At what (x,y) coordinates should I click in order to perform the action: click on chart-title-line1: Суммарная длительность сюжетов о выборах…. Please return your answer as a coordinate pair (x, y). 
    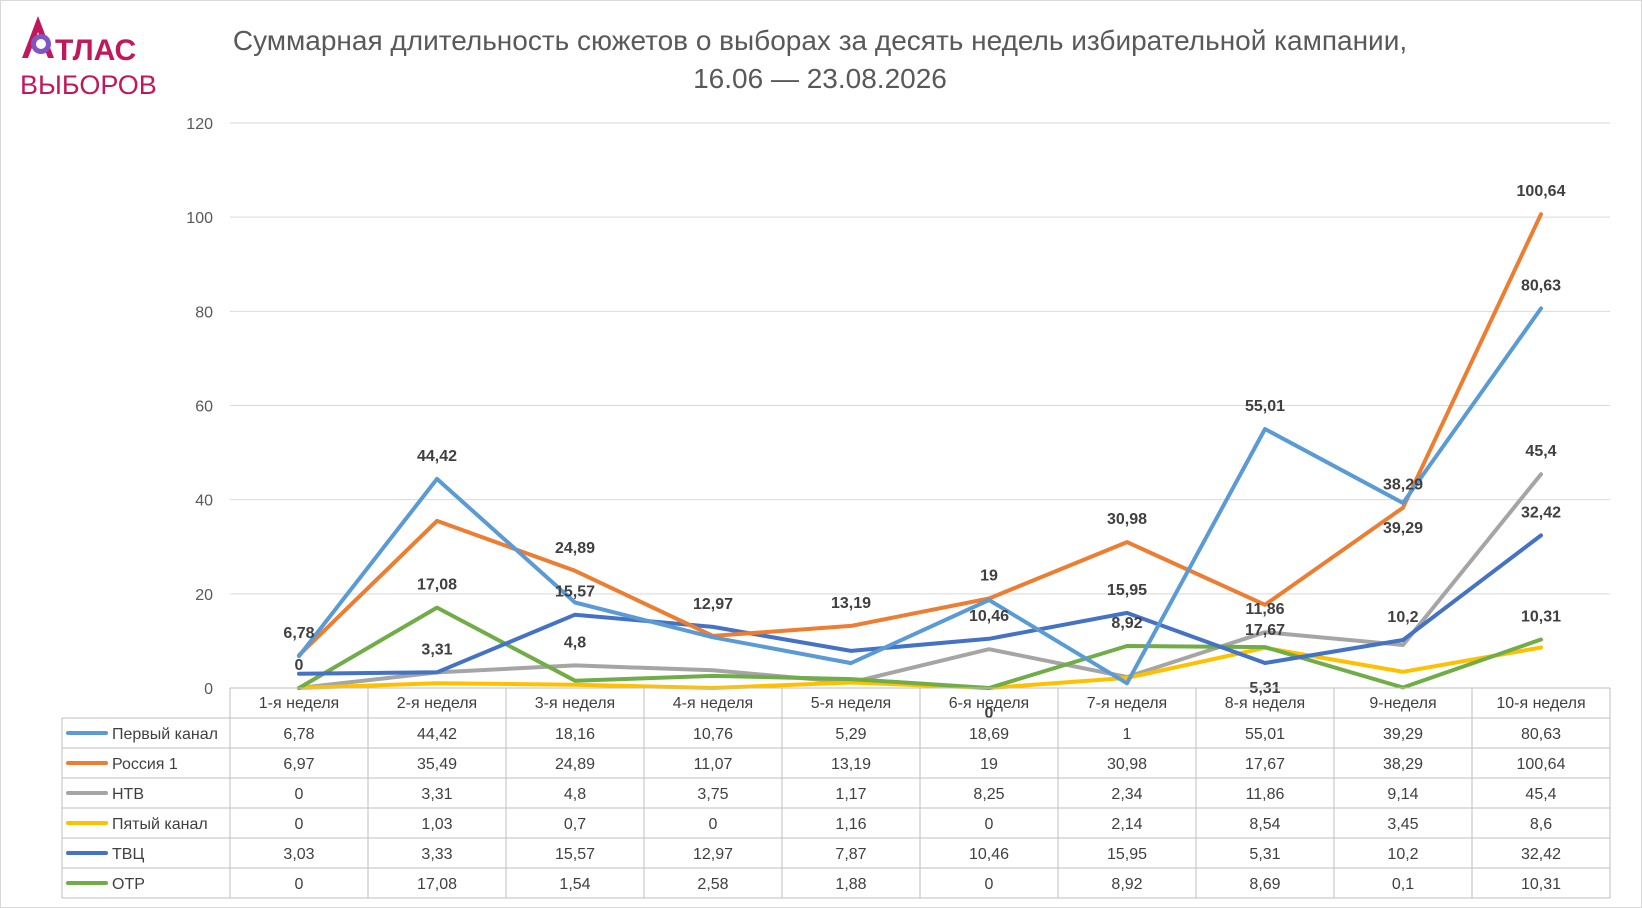
    Looking at the image, I should click on (820, 40).